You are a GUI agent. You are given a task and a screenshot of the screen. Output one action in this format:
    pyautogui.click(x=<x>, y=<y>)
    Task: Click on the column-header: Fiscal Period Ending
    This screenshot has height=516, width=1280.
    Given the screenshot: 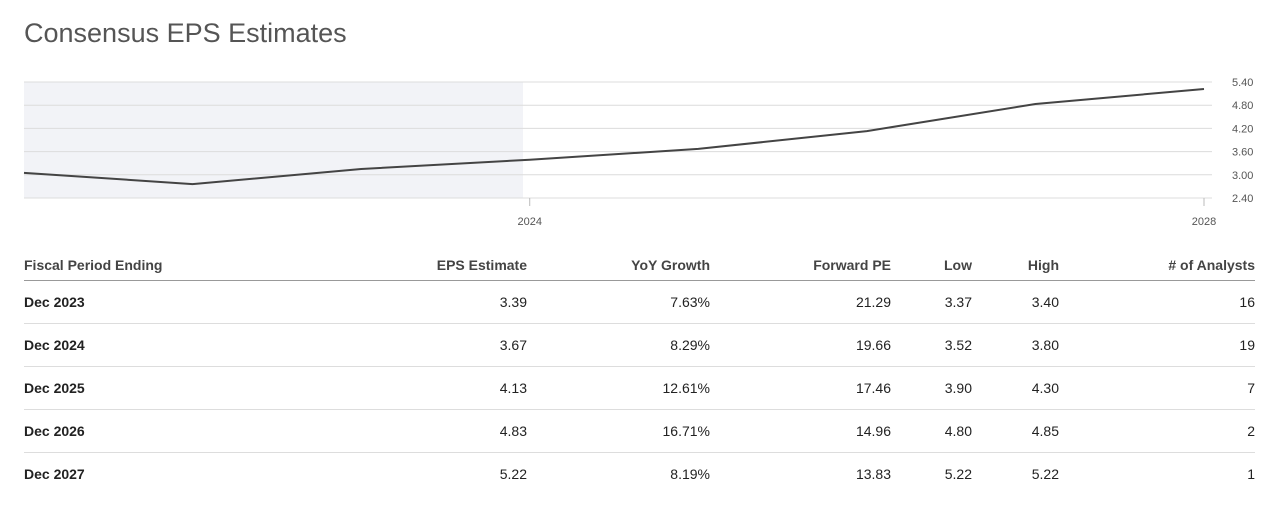 What is the action you would take?
    pyautogui.click(x=174, y=265)
    